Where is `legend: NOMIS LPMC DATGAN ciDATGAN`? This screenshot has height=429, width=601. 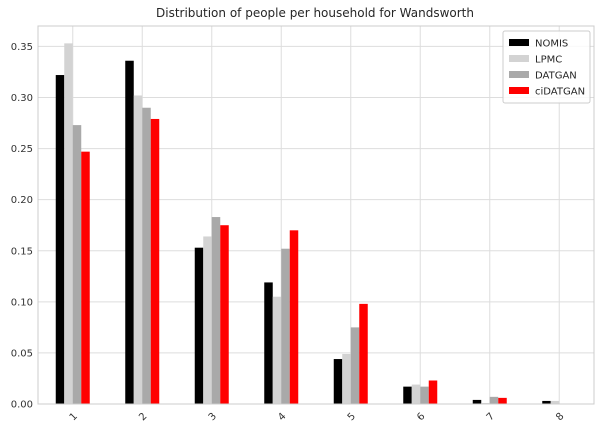 legend: NOMIS LPMC DATGAN ciDATGAN is located at coordinates (546, 67).